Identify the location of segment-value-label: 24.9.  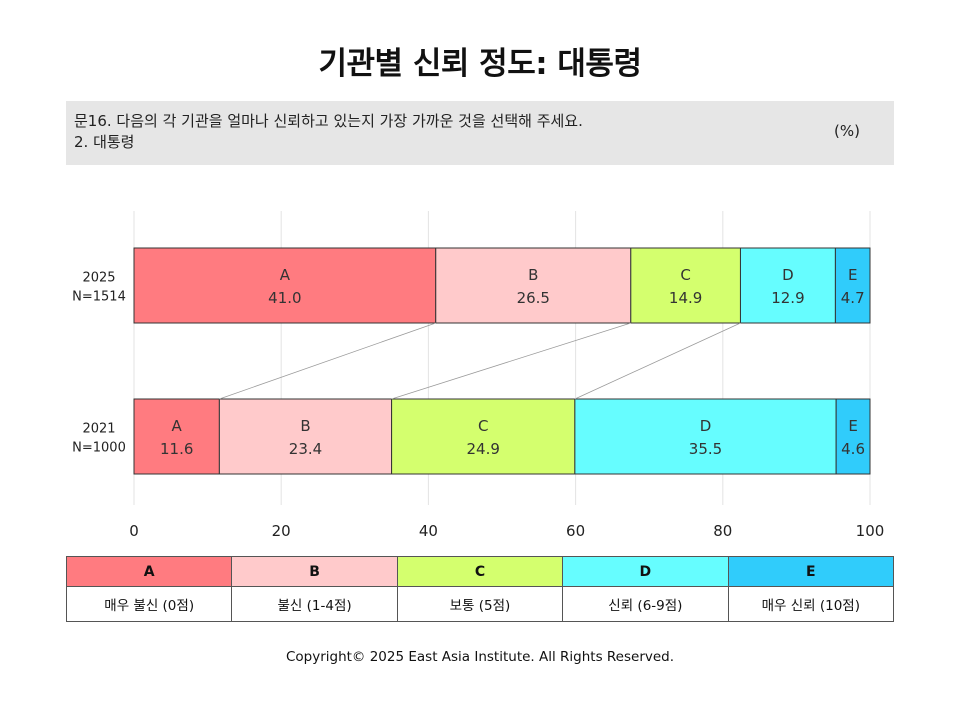
(483, 449).